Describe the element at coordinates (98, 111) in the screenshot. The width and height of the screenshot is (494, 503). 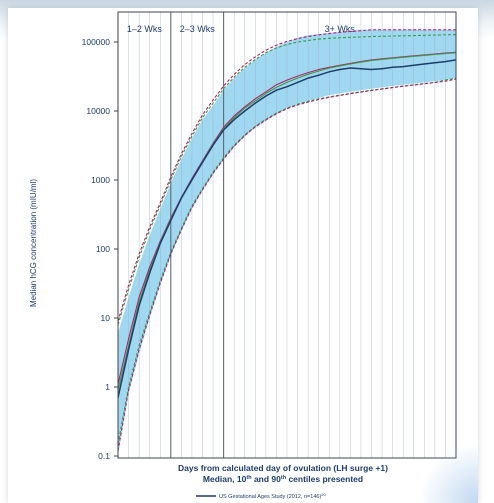
I see `y-tick-label: 10000` at that location.